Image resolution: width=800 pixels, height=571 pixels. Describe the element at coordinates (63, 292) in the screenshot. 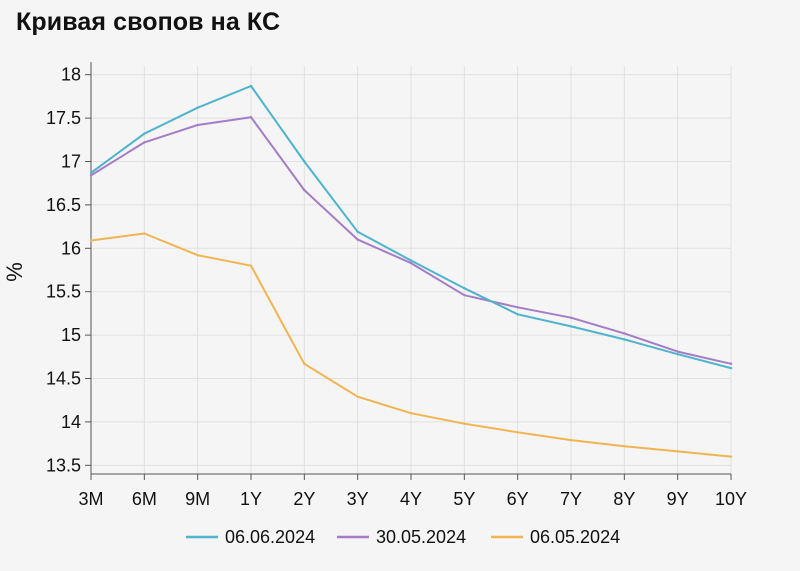

I see `y-tick-label: 15.5` at that location.